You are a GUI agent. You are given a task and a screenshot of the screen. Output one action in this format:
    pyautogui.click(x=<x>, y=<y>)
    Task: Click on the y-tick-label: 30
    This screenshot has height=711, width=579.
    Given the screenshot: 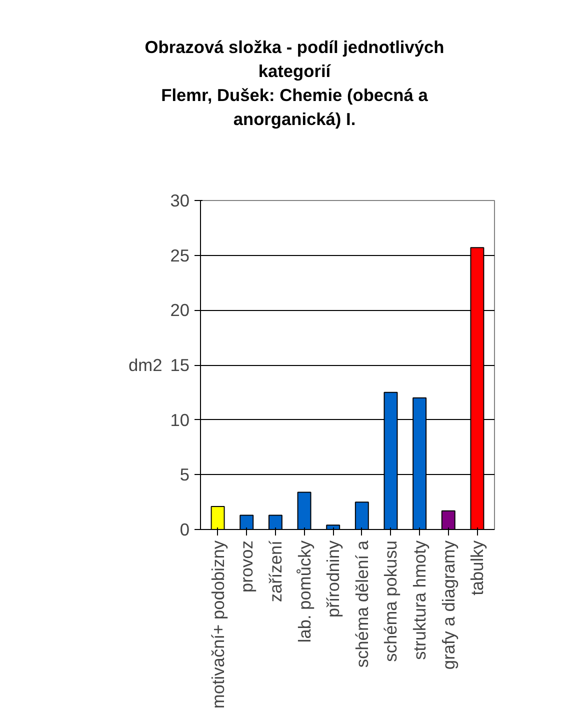 What is the action you would take?
    pyautogui.click(x=180, y=200)
    